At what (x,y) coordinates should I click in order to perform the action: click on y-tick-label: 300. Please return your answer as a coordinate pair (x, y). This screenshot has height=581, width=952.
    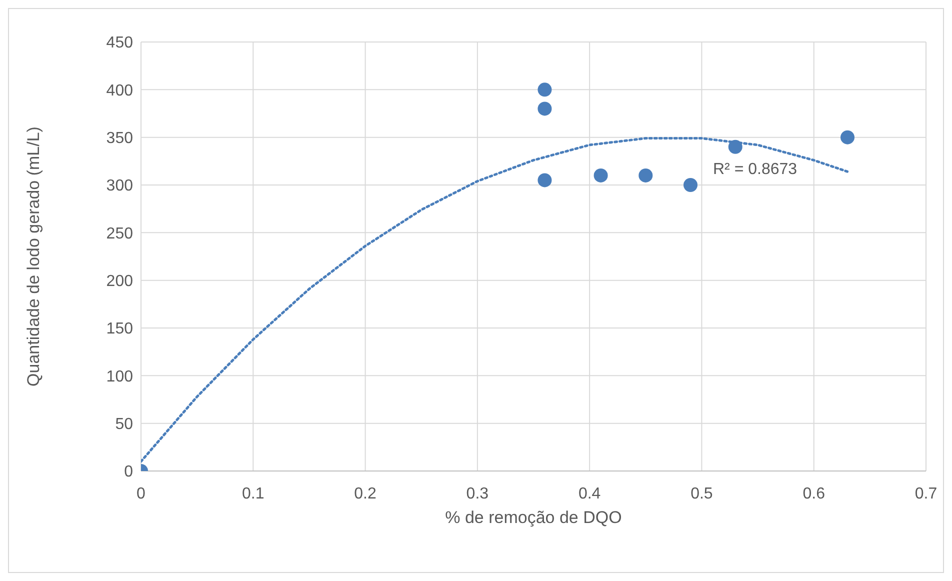
    Looking at the image, I should click on (120, 186).